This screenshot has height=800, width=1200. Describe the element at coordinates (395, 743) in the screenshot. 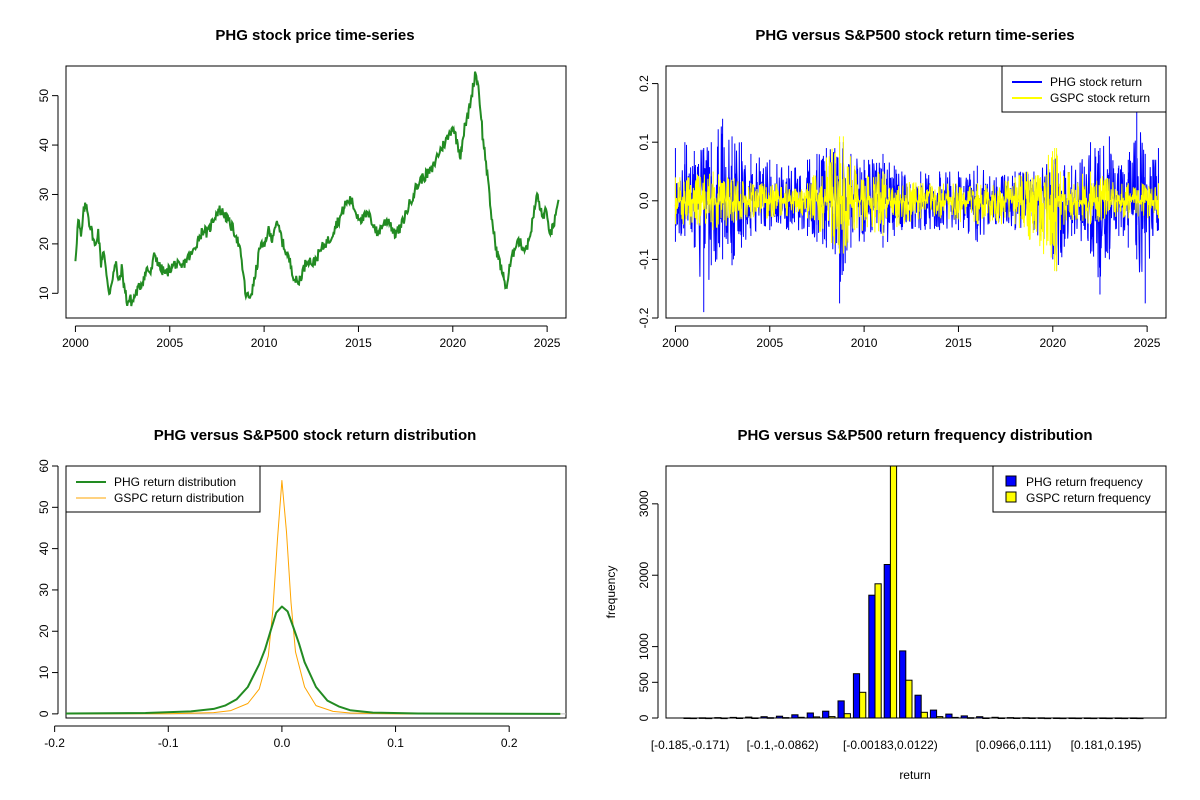

I see `x-tick-label: 0.1` at that location.